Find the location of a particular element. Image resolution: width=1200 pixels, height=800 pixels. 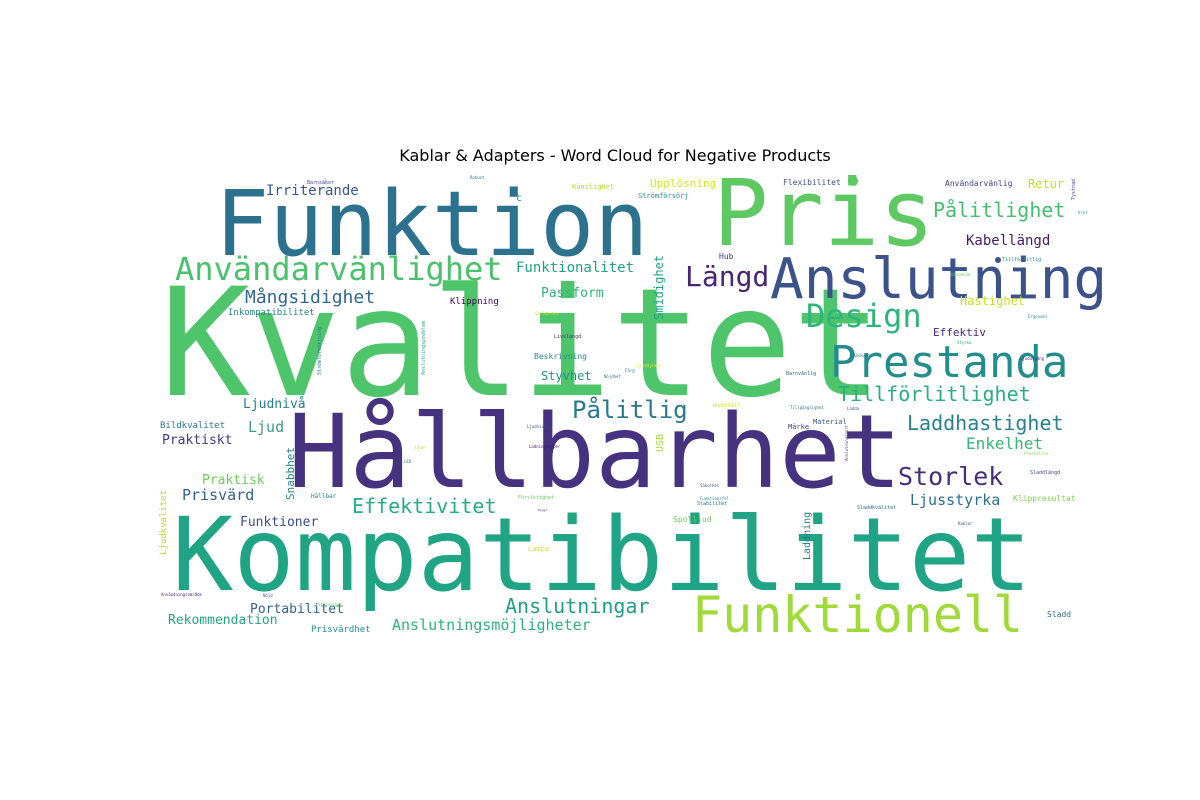

word-31: Praktiskt is located at coordinates (197, 440).